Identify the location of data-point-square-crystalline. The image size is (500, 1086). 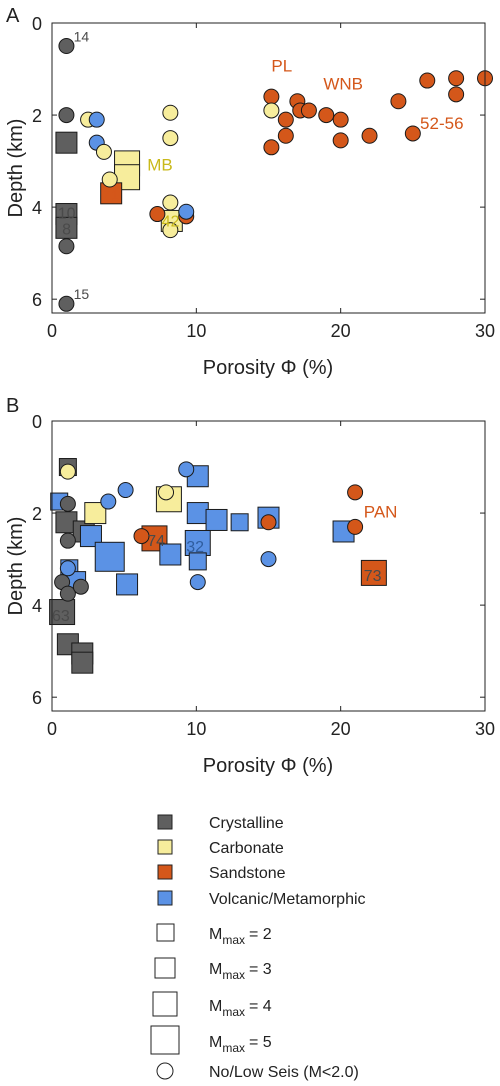
(66, 142).